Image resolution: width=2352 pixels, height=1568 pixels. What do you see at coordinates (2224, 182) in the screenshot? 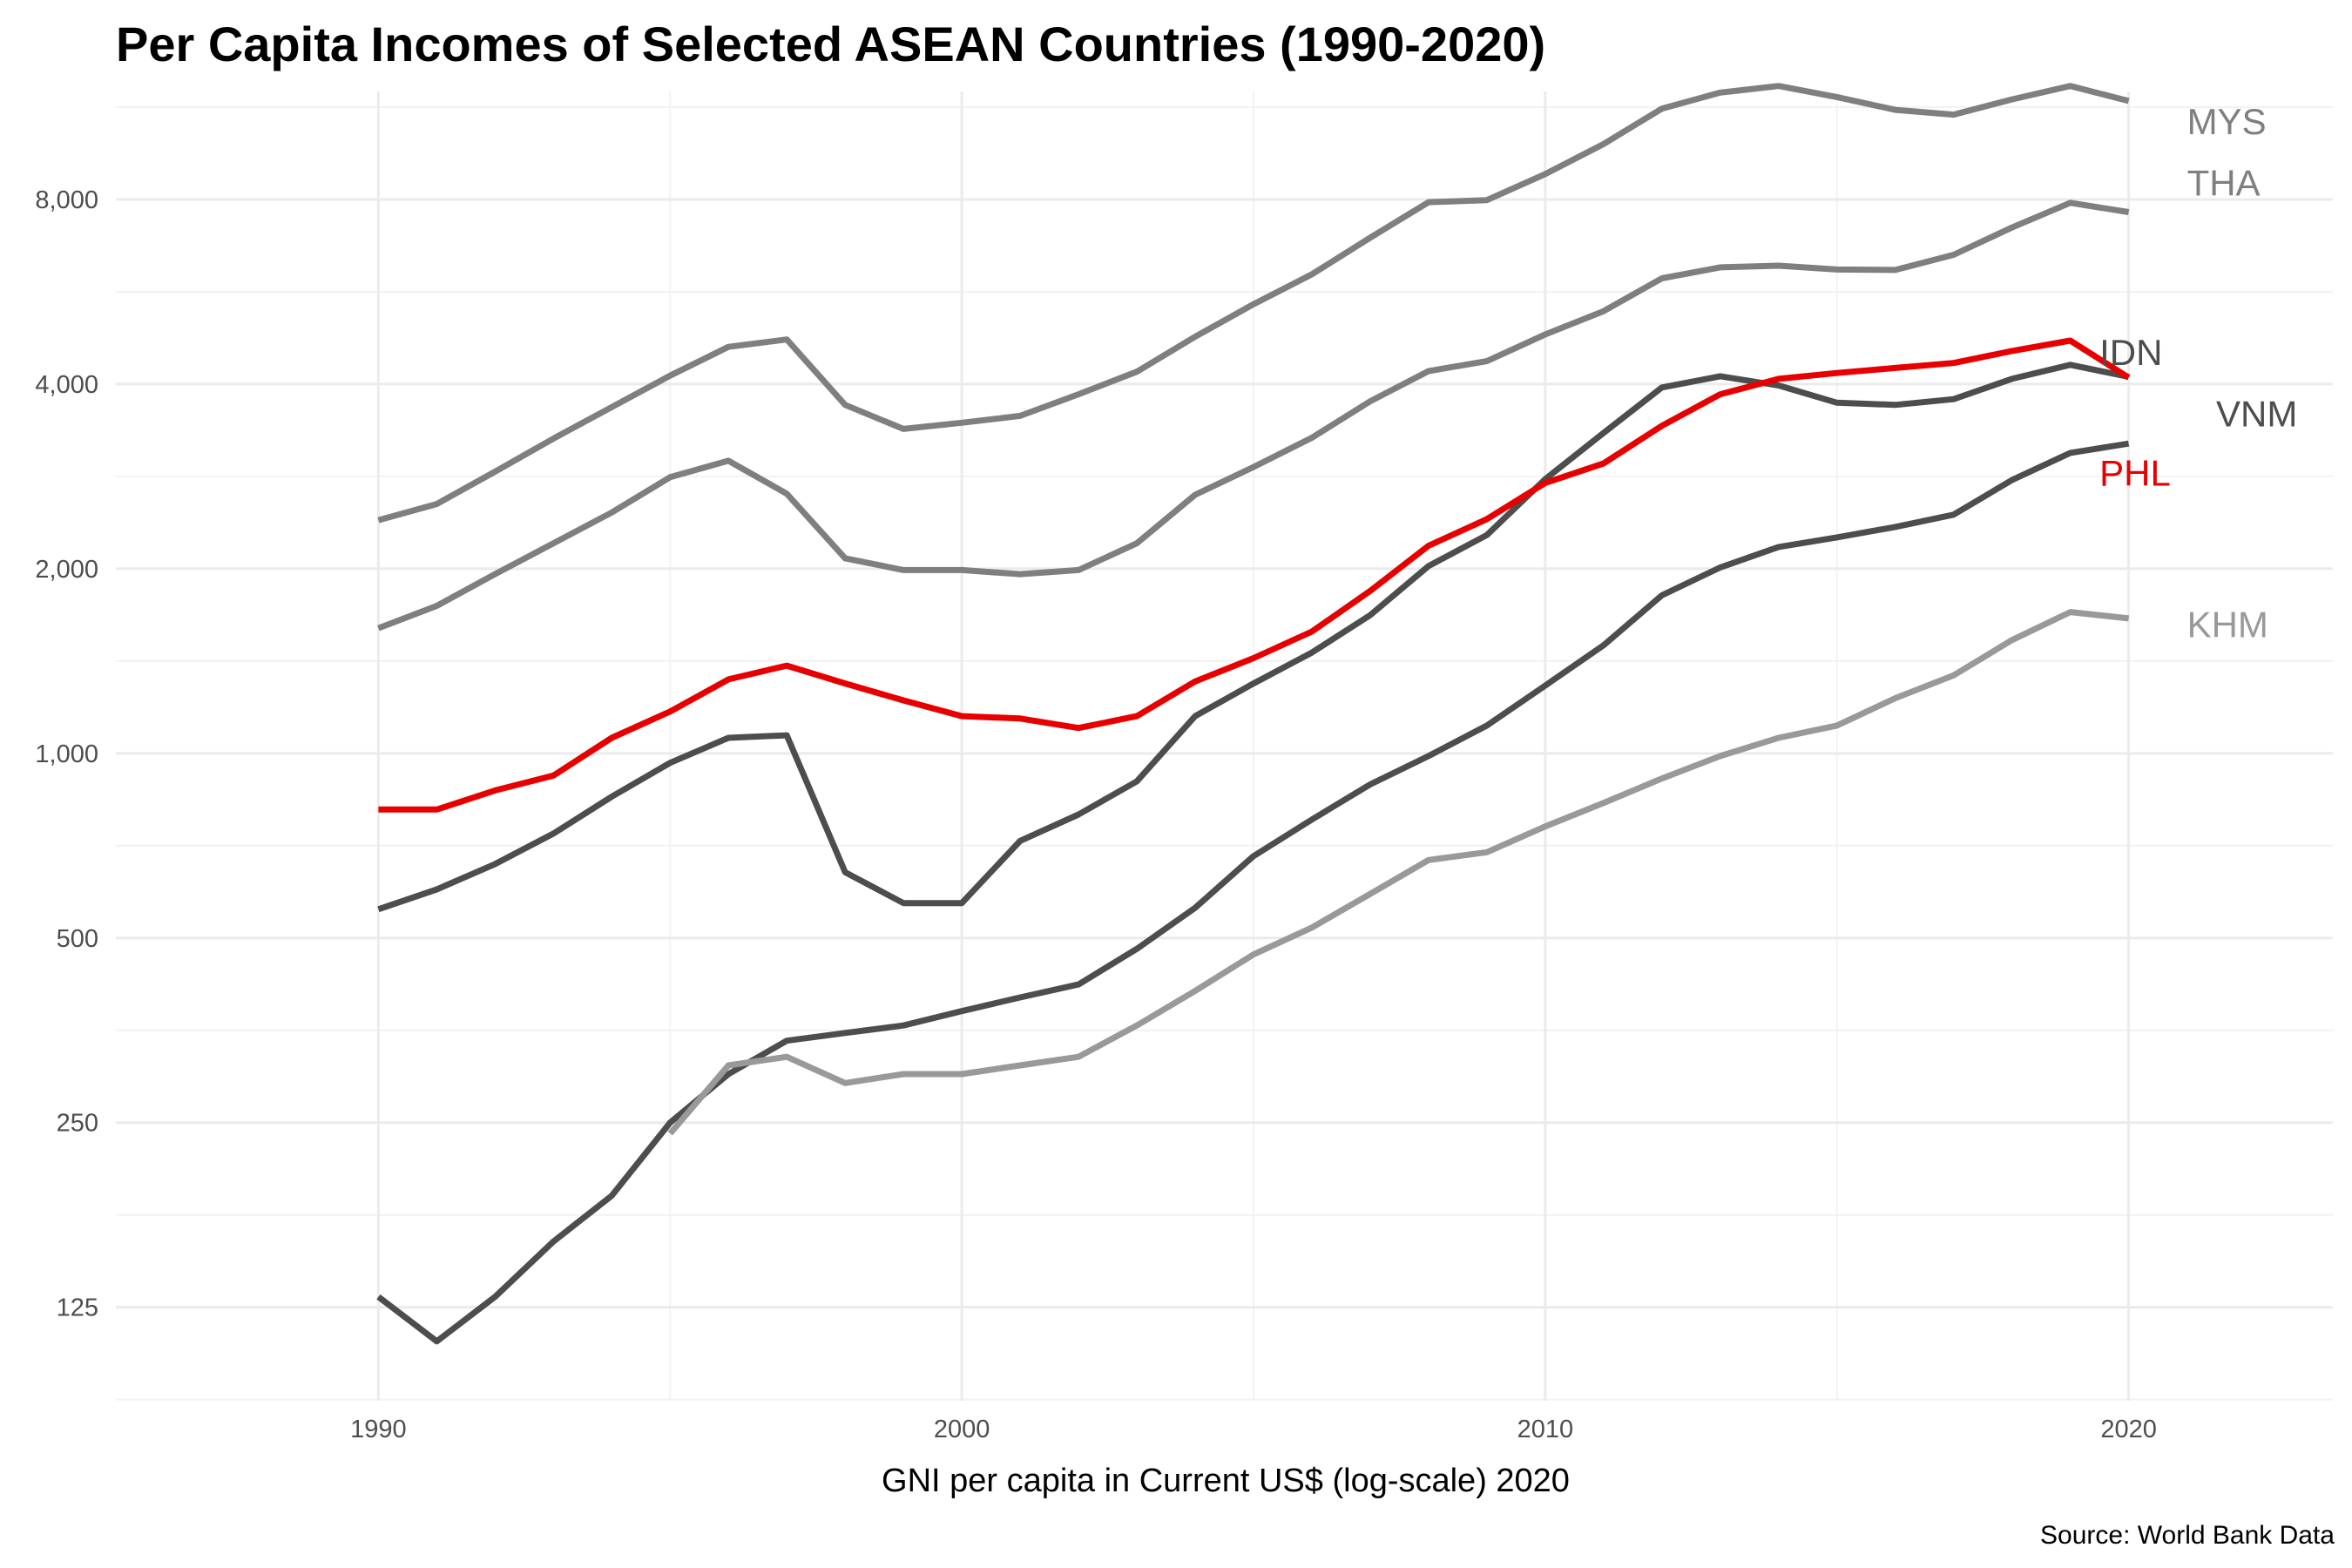
I see `series-label-tha: THA` at bounding box center [2224, 182].